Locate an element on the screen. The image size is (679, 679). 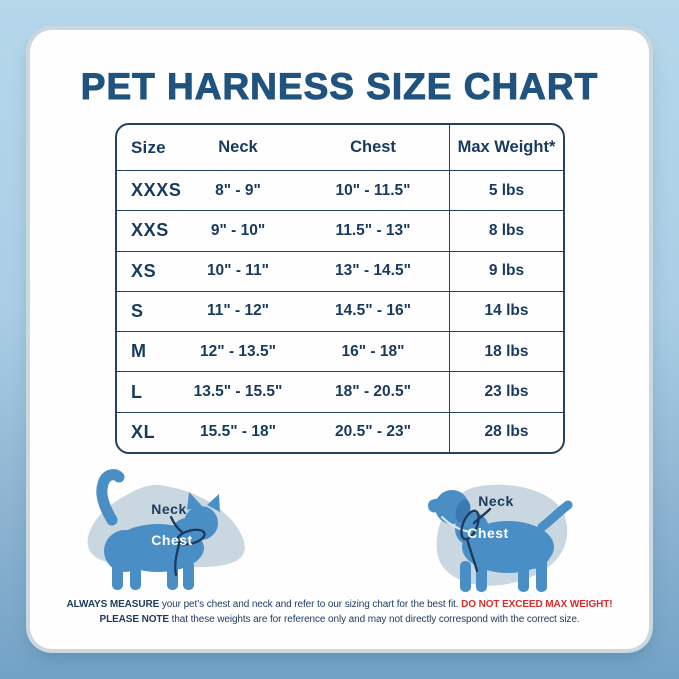
size-cell: XXXS is located at coordinates (156, 190).